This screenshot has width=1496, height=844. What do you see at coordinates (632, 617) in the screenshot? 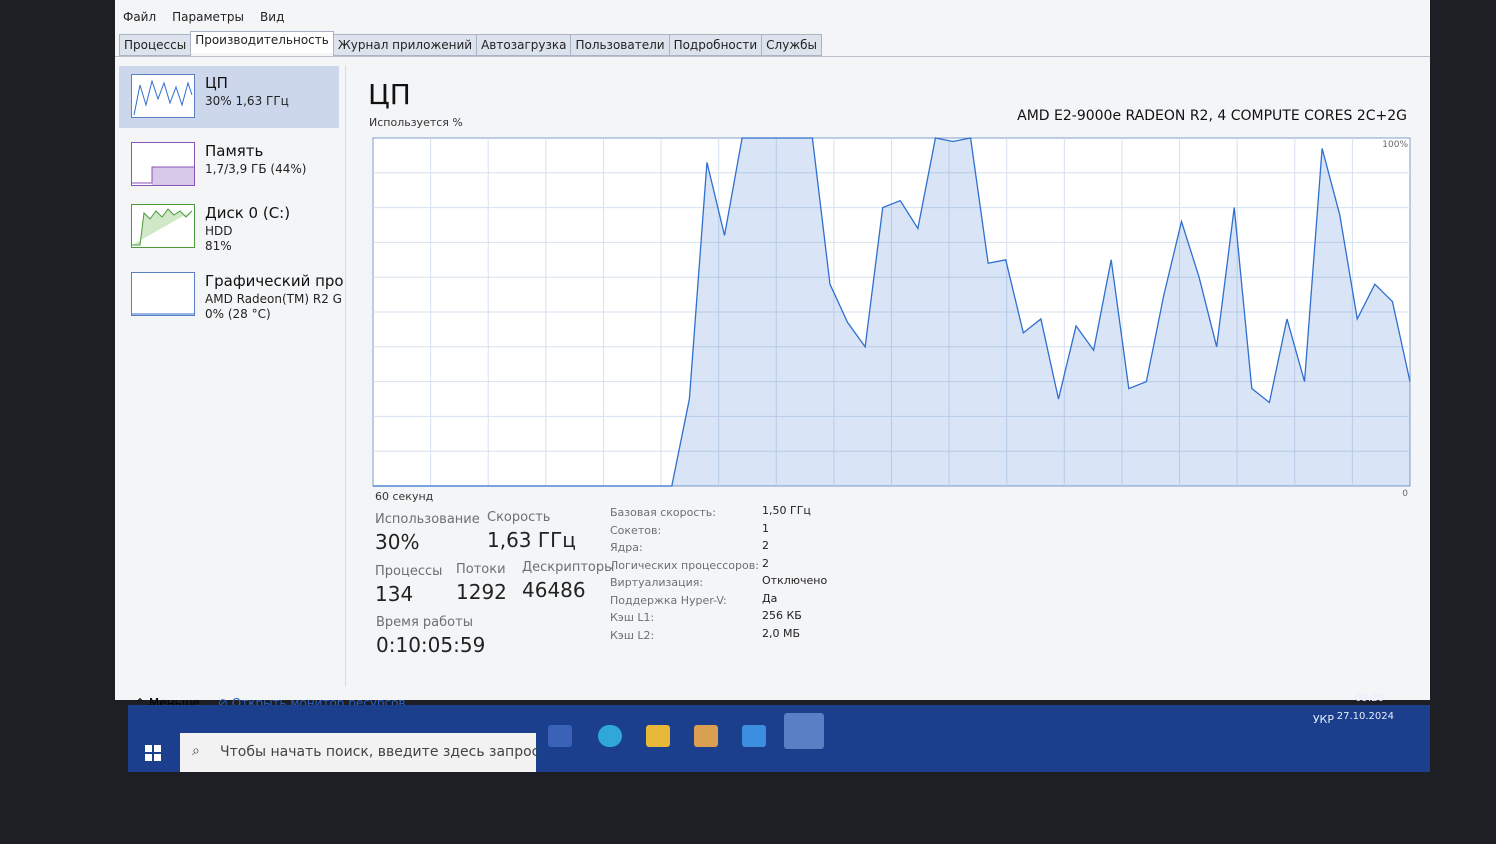
I see `spec-label: Кэш L1:` at bounding box center [632, 617].